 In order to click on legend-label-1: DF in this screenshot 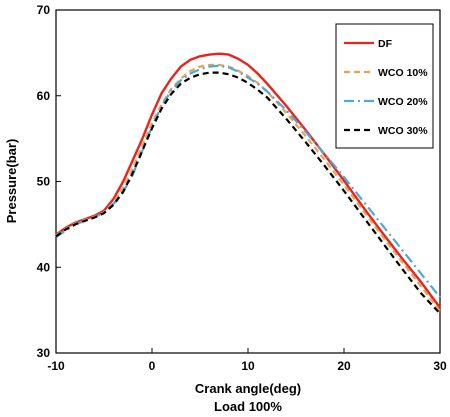, I will do `click(385, 44)`.